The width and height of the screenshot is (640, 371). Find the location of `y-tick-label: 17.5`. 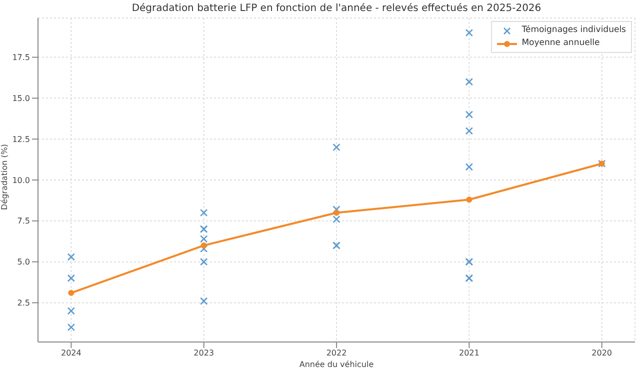

y-tick-label: 17.5 is located at coordinates (21, 57).